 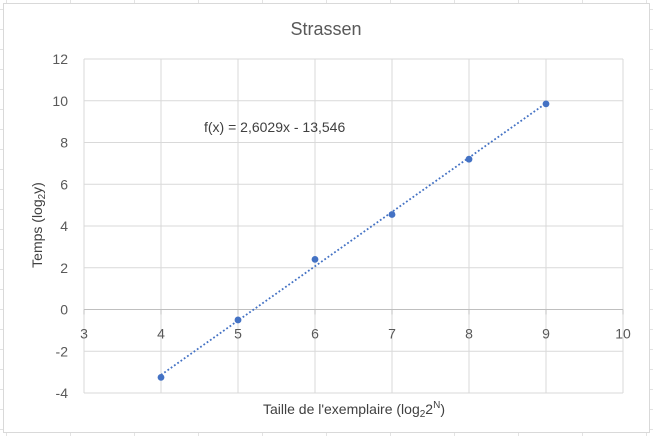 I want to click on y-tick-label: 4, so click(x=64, y=226).